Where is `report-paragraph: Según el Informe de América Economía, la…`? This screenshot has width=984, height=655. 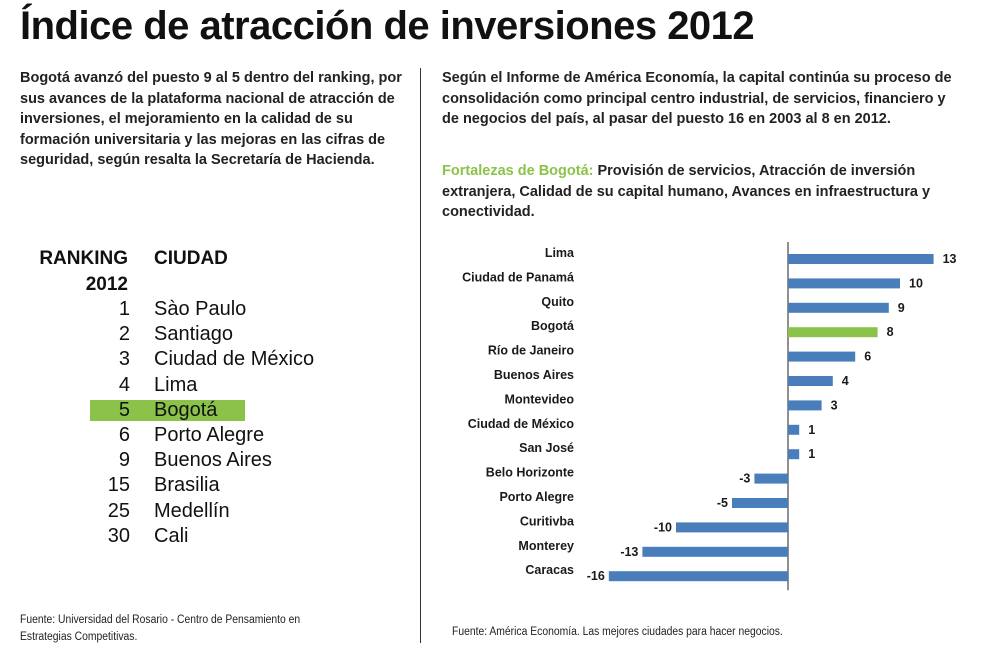 report-paragraph: Según el Informe de América Economía, la… is located at coordinates (697, 98).